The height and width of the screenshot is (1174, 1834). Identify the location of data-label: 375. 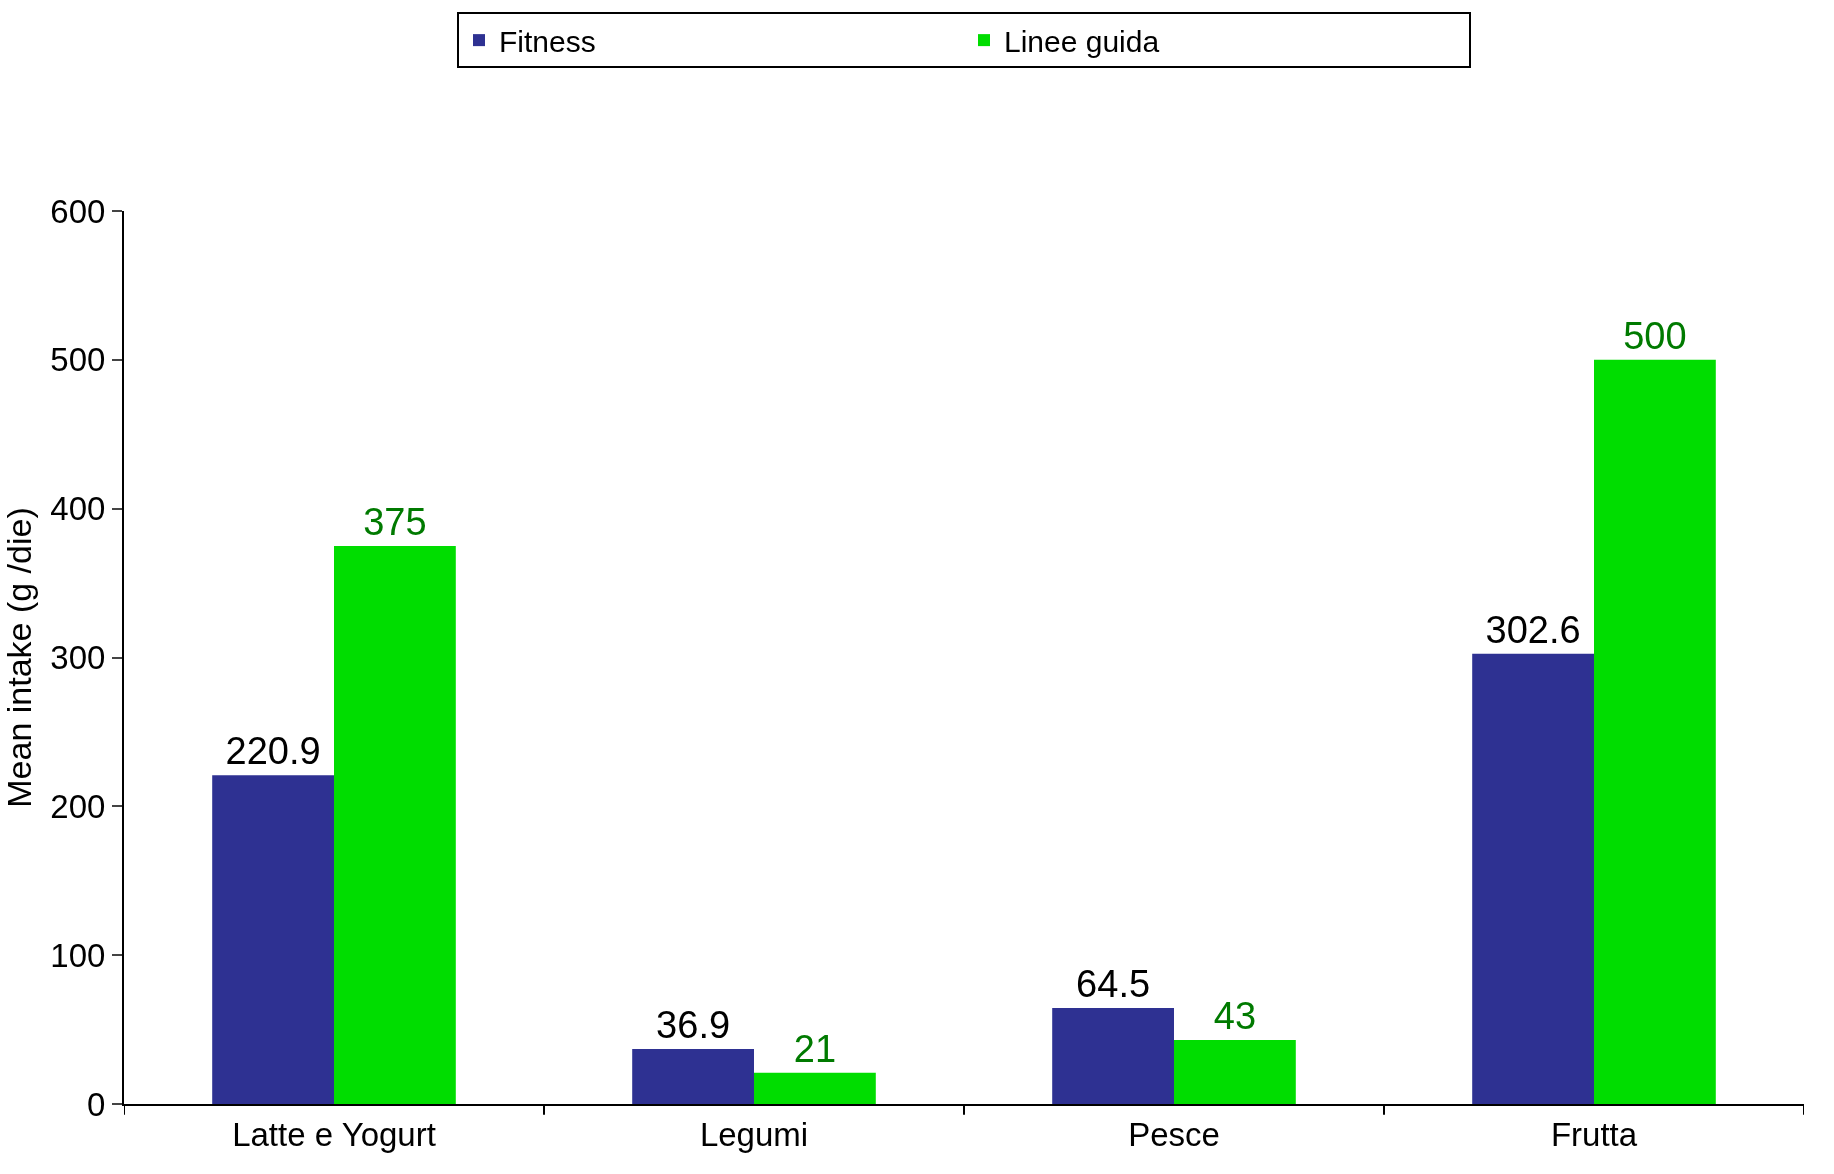
(395, 521).